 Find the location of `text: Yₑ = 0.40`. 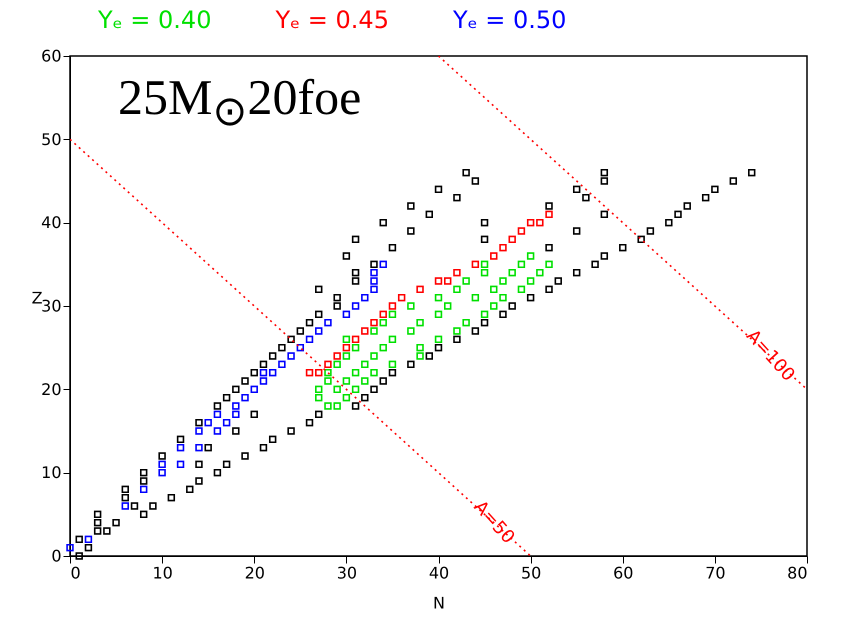

text: Yₑ = 0.40 is located at coordinates (155, 20).